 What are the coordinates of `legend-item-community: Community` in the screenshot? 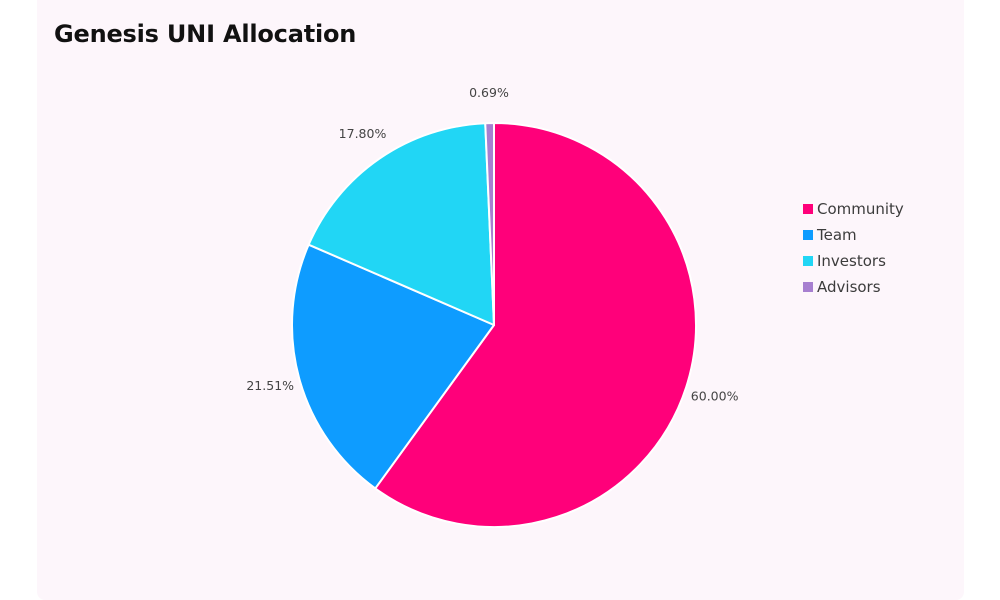 It's located at (853, 209).